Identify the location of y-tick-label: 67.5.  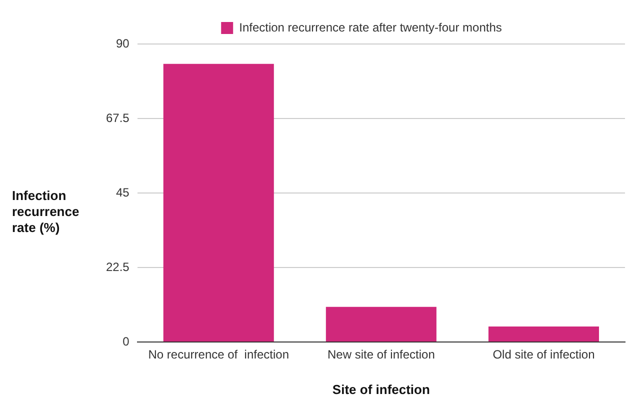
(118, 117).